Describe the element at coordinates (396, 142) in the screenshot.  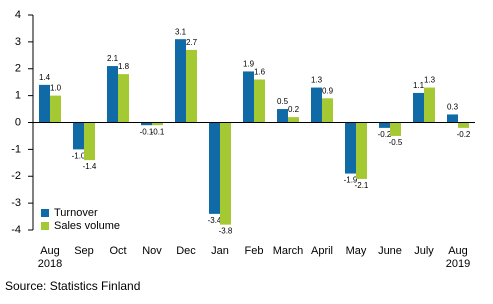
I see `value-label: -0.5` at that location.